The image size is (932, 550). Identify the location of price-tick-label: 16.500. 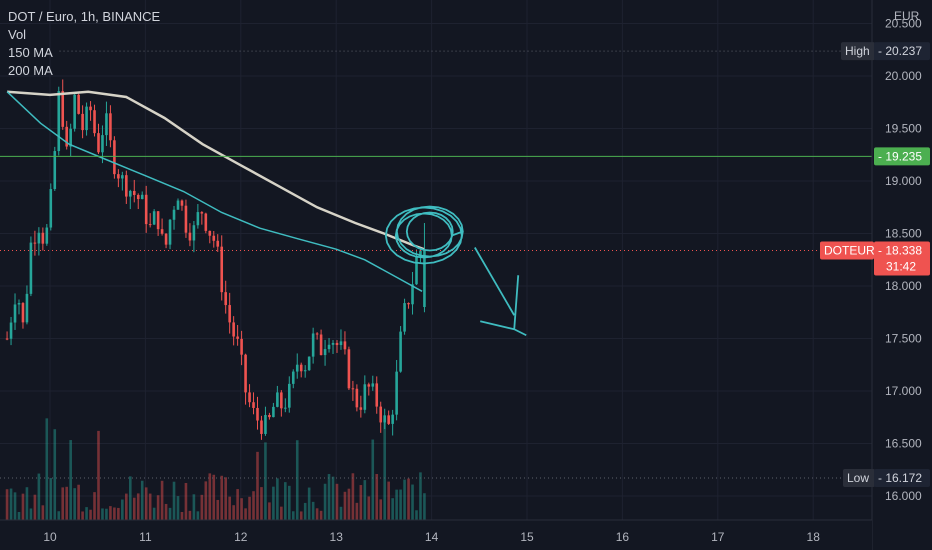
(903, 444).